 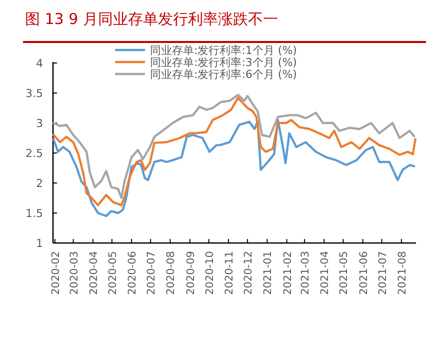 I want to click on y-tick-label: 4, so click(x=39, y=63).